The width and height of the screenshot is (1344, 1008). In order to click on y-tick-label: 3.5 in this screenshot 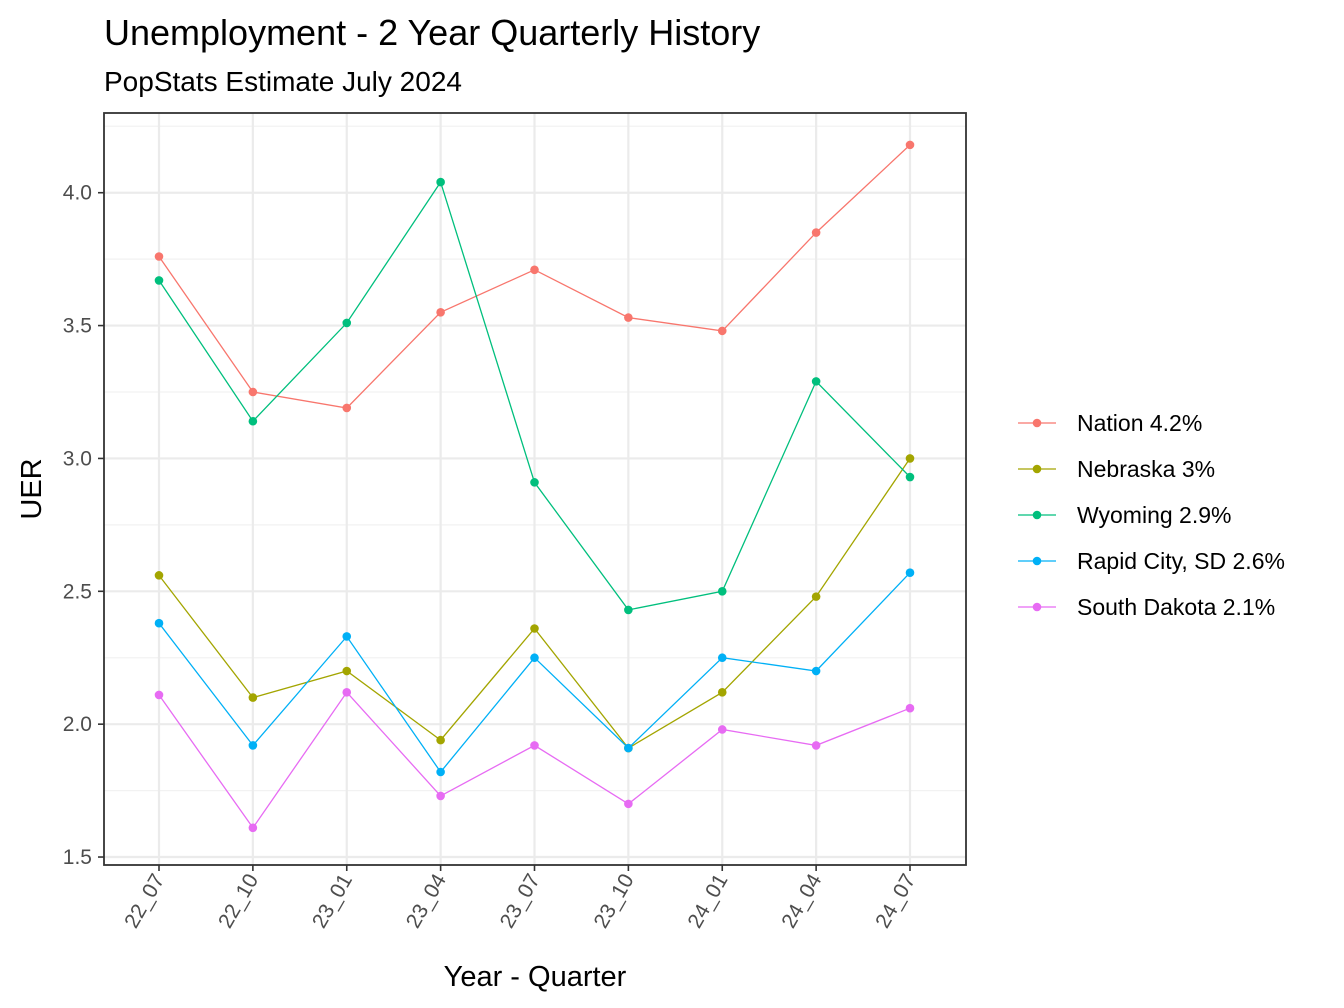, I will do `click(77, 326)`.